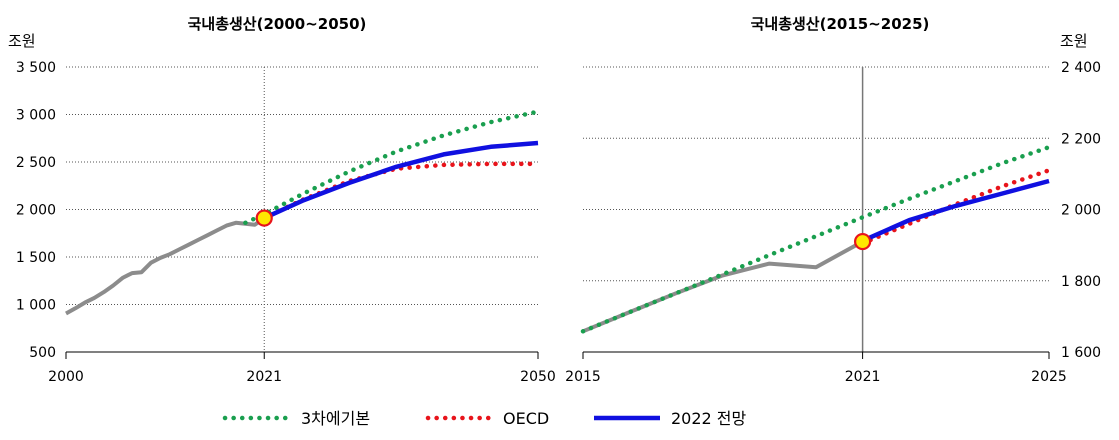 The image size is (1119, 440). I want to click on y-tick-label: 3 500, so click(36, 68).